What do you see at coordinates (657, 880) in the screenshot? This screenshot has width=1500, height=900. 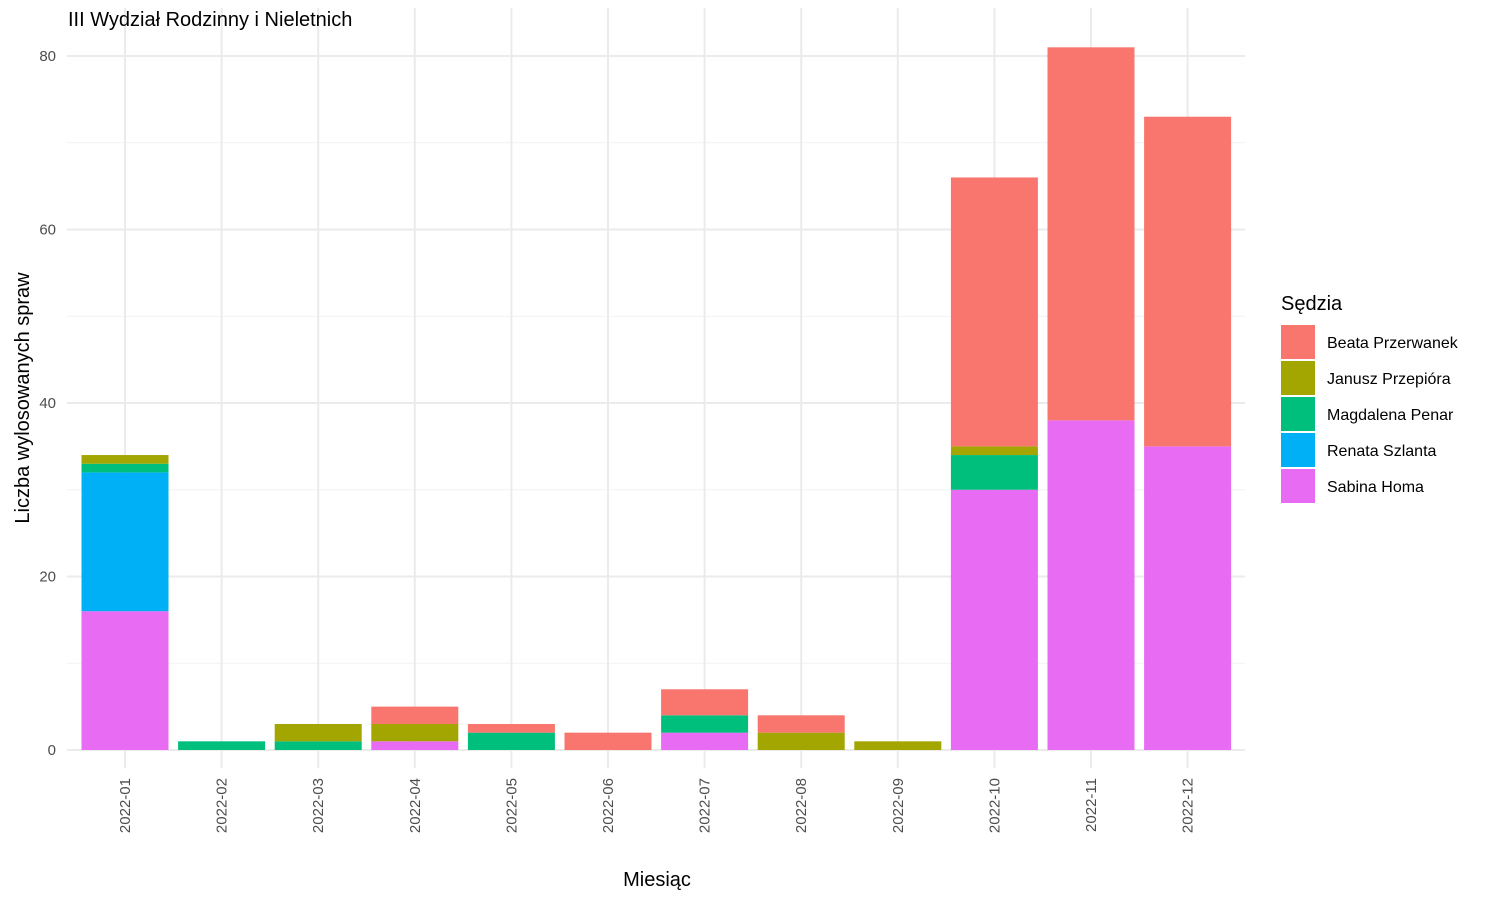 I see `x-axis-title: Miesiąc` at bounding box center [657, 880].